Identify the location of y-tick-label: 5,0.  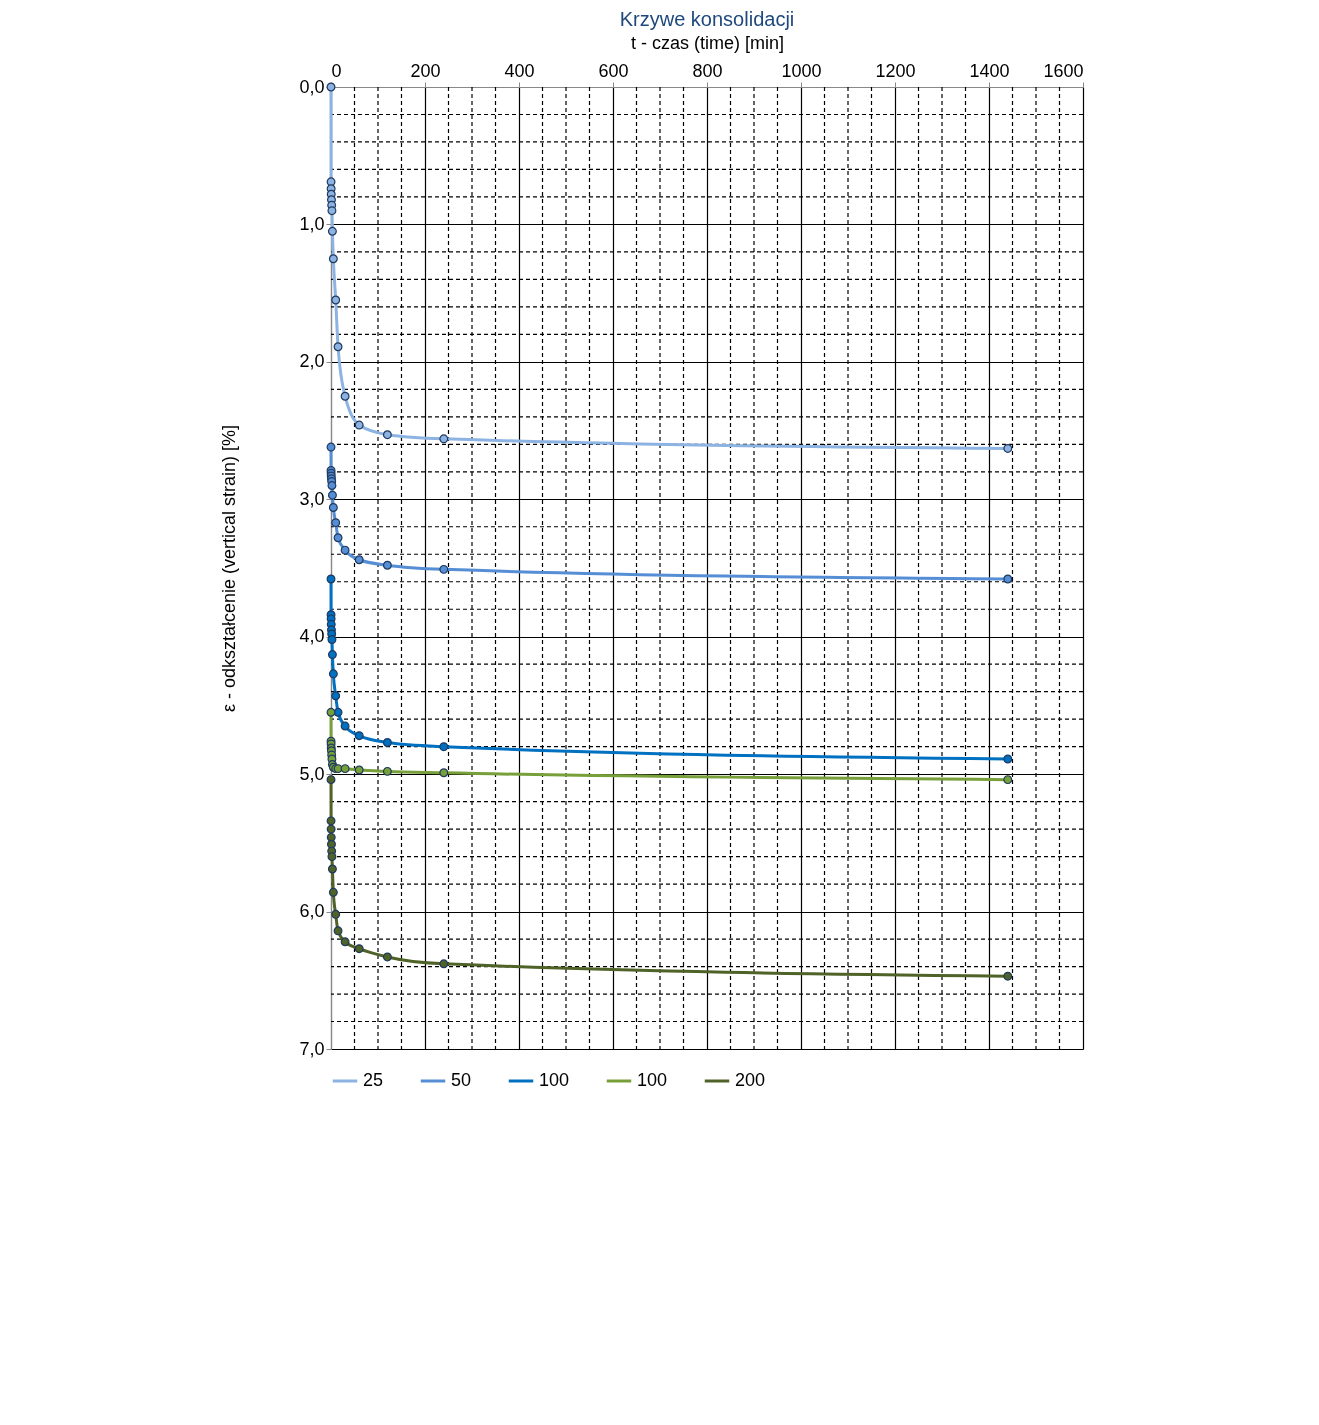
(312, 773).